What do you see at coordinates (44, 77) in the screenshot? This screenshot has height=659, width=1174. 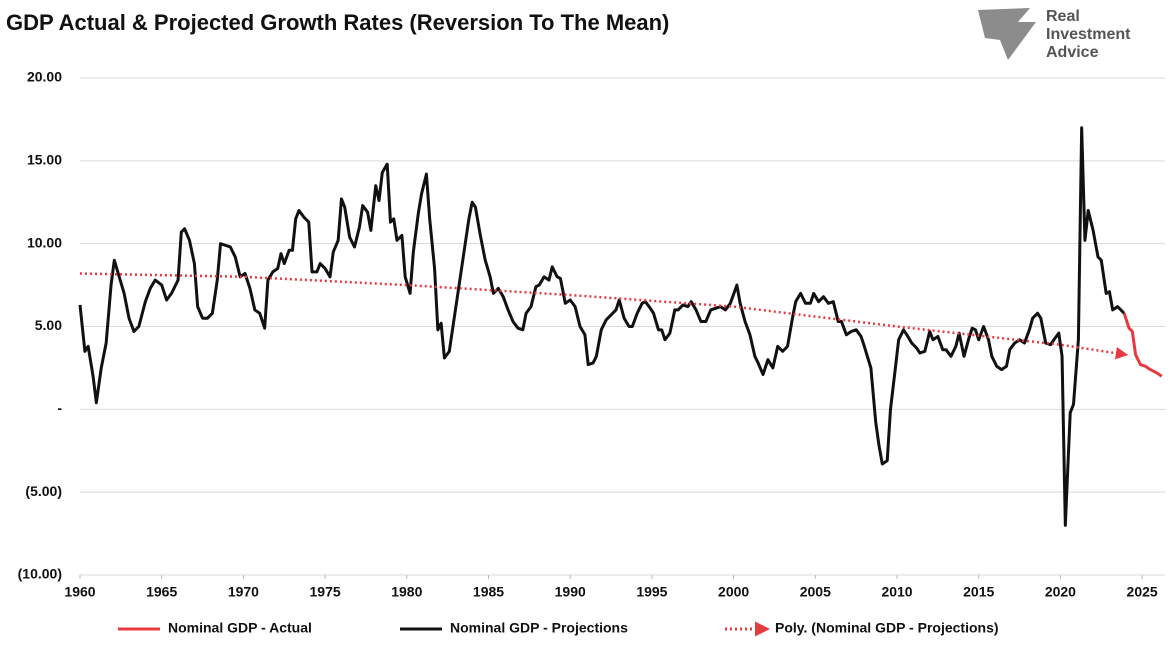 I see `y-tick-label: 20.00` at bounding box center [44, 77].